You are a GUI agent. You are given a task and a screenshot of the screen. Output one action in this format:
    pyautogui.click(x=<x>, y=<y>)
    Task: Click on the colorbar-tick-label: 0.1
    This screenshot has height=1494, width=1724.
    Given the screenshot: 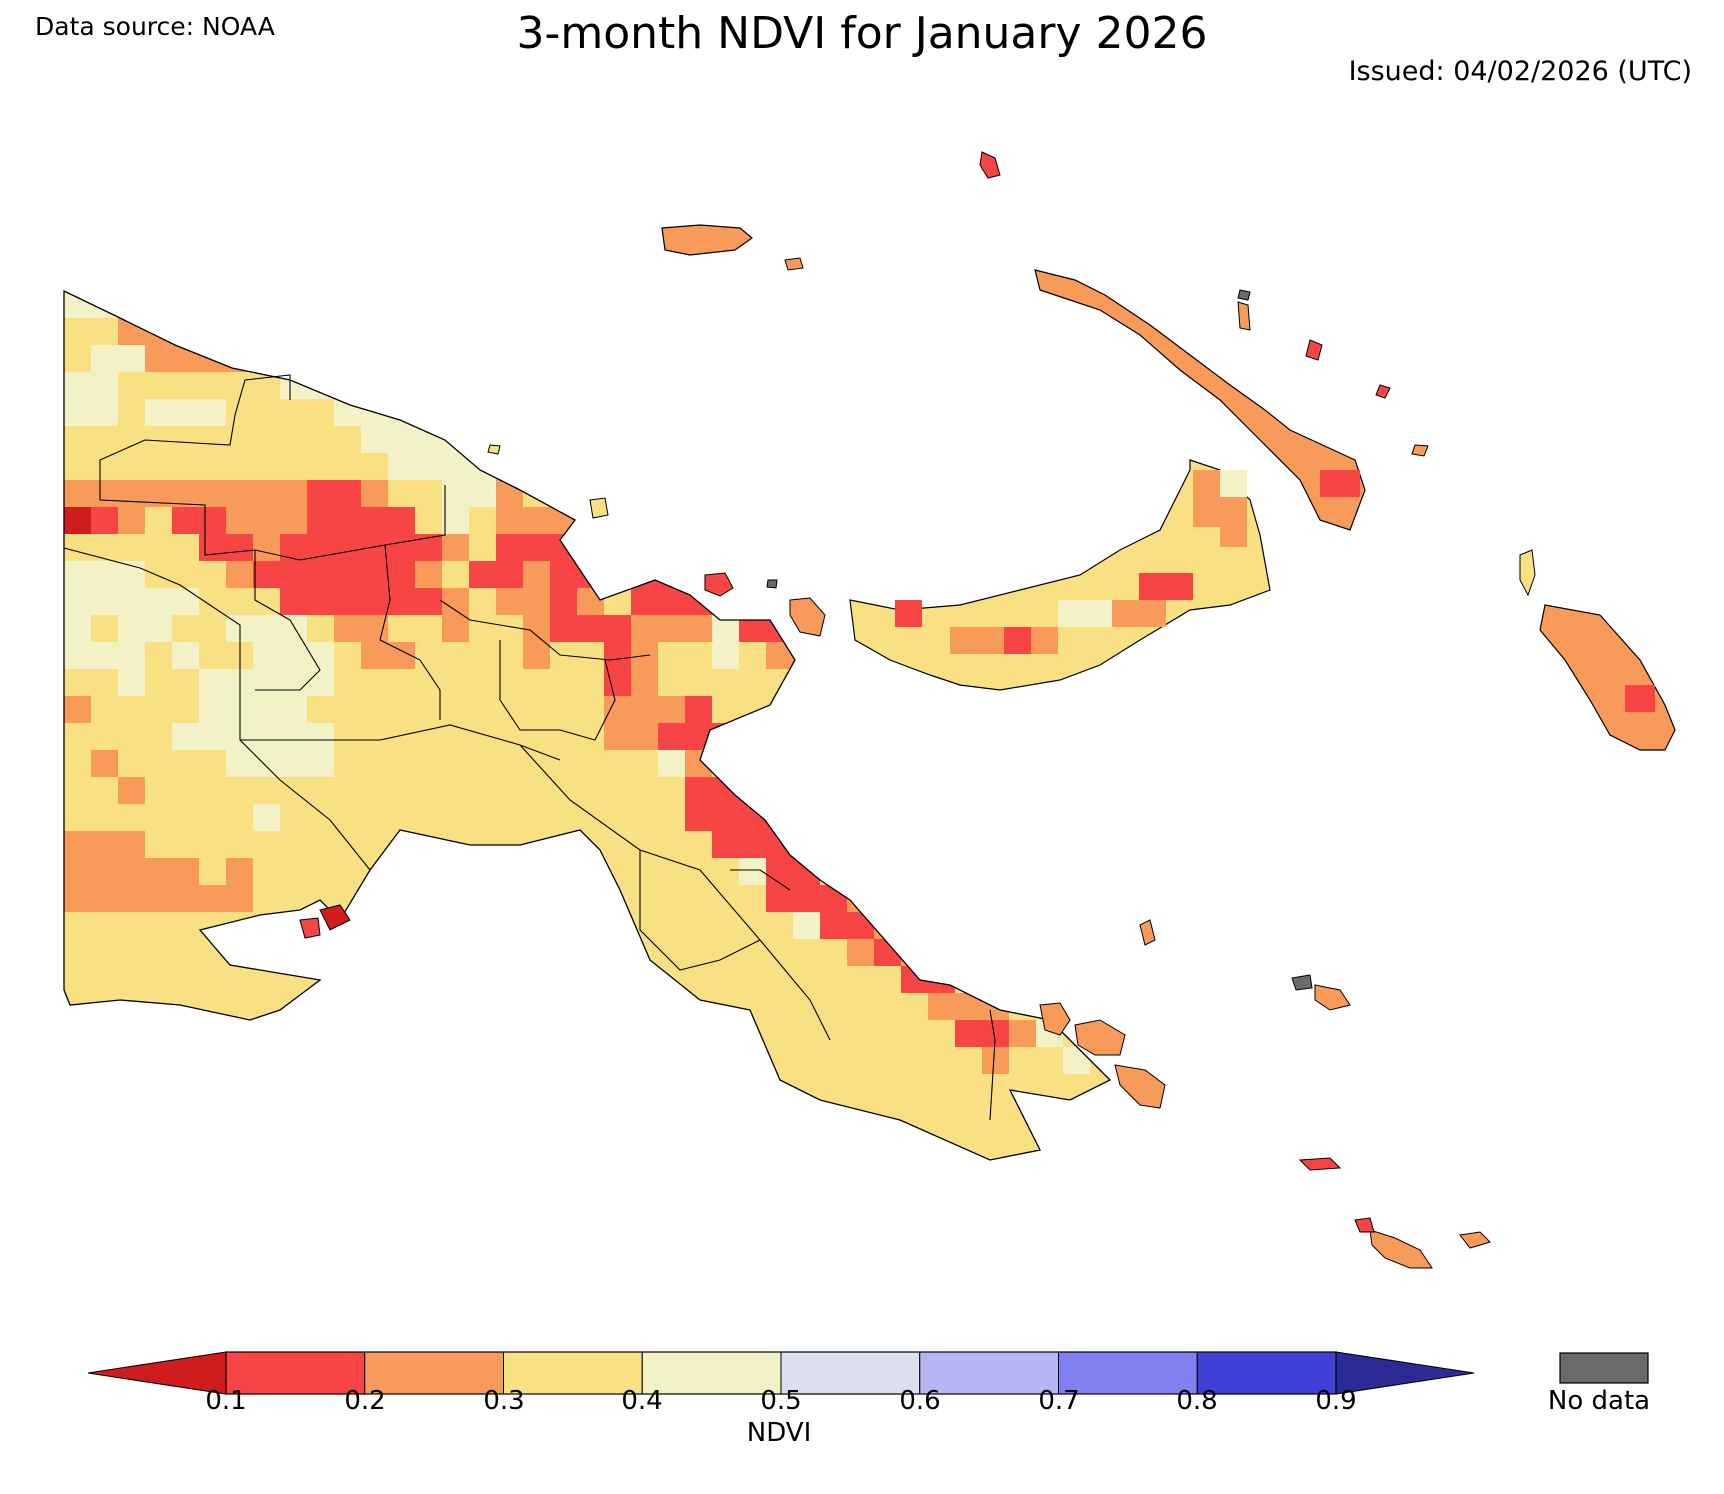 What is the action you would take?
    pyautogui.click(x=226, y=1401)
    